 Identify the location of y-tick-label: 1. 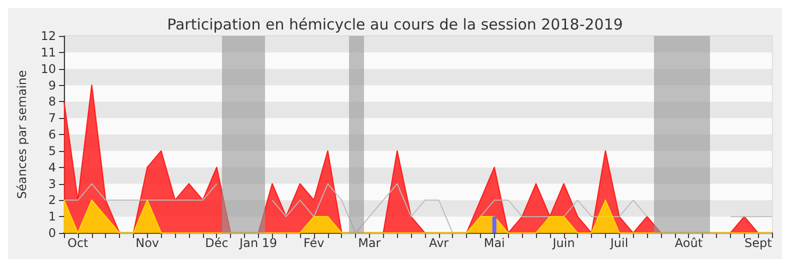
(52, 217).